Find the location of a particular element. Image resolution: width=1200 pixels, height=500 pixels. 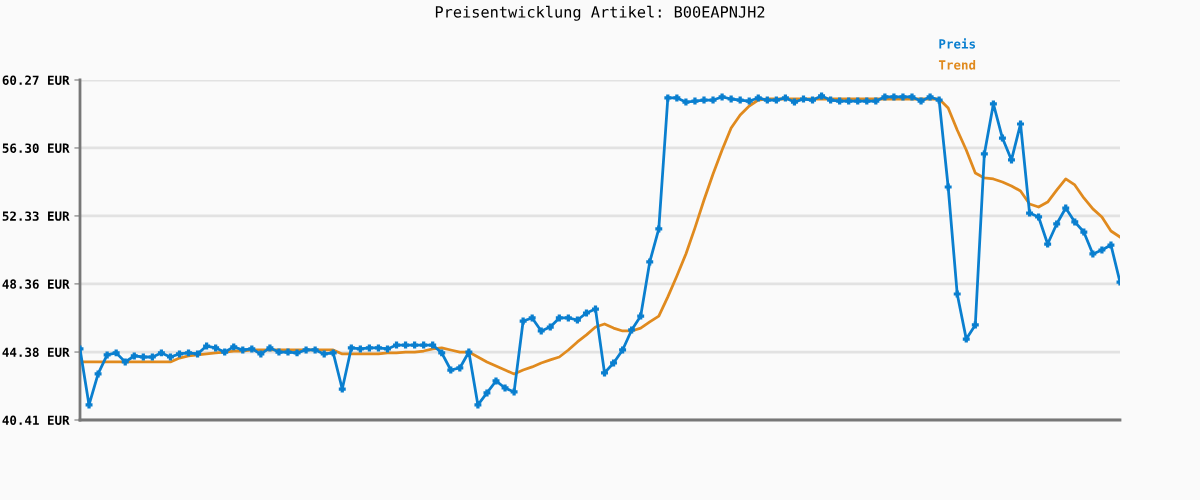

text: Trend is located at coordinates (957, 64).